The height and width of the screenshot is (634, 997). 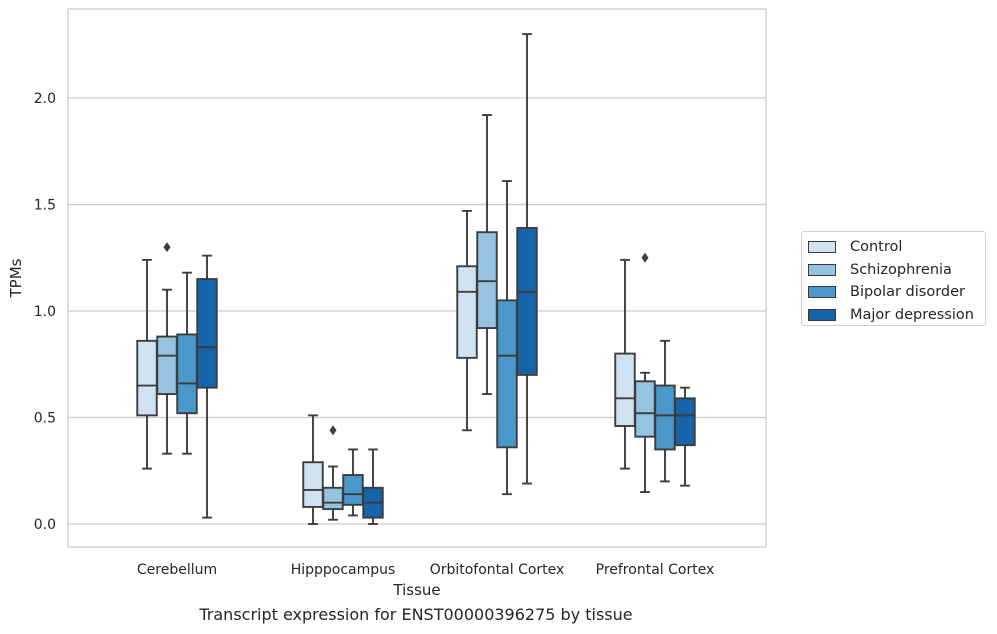 I want to click on legend-item: Control, so click(x=896, y=247).